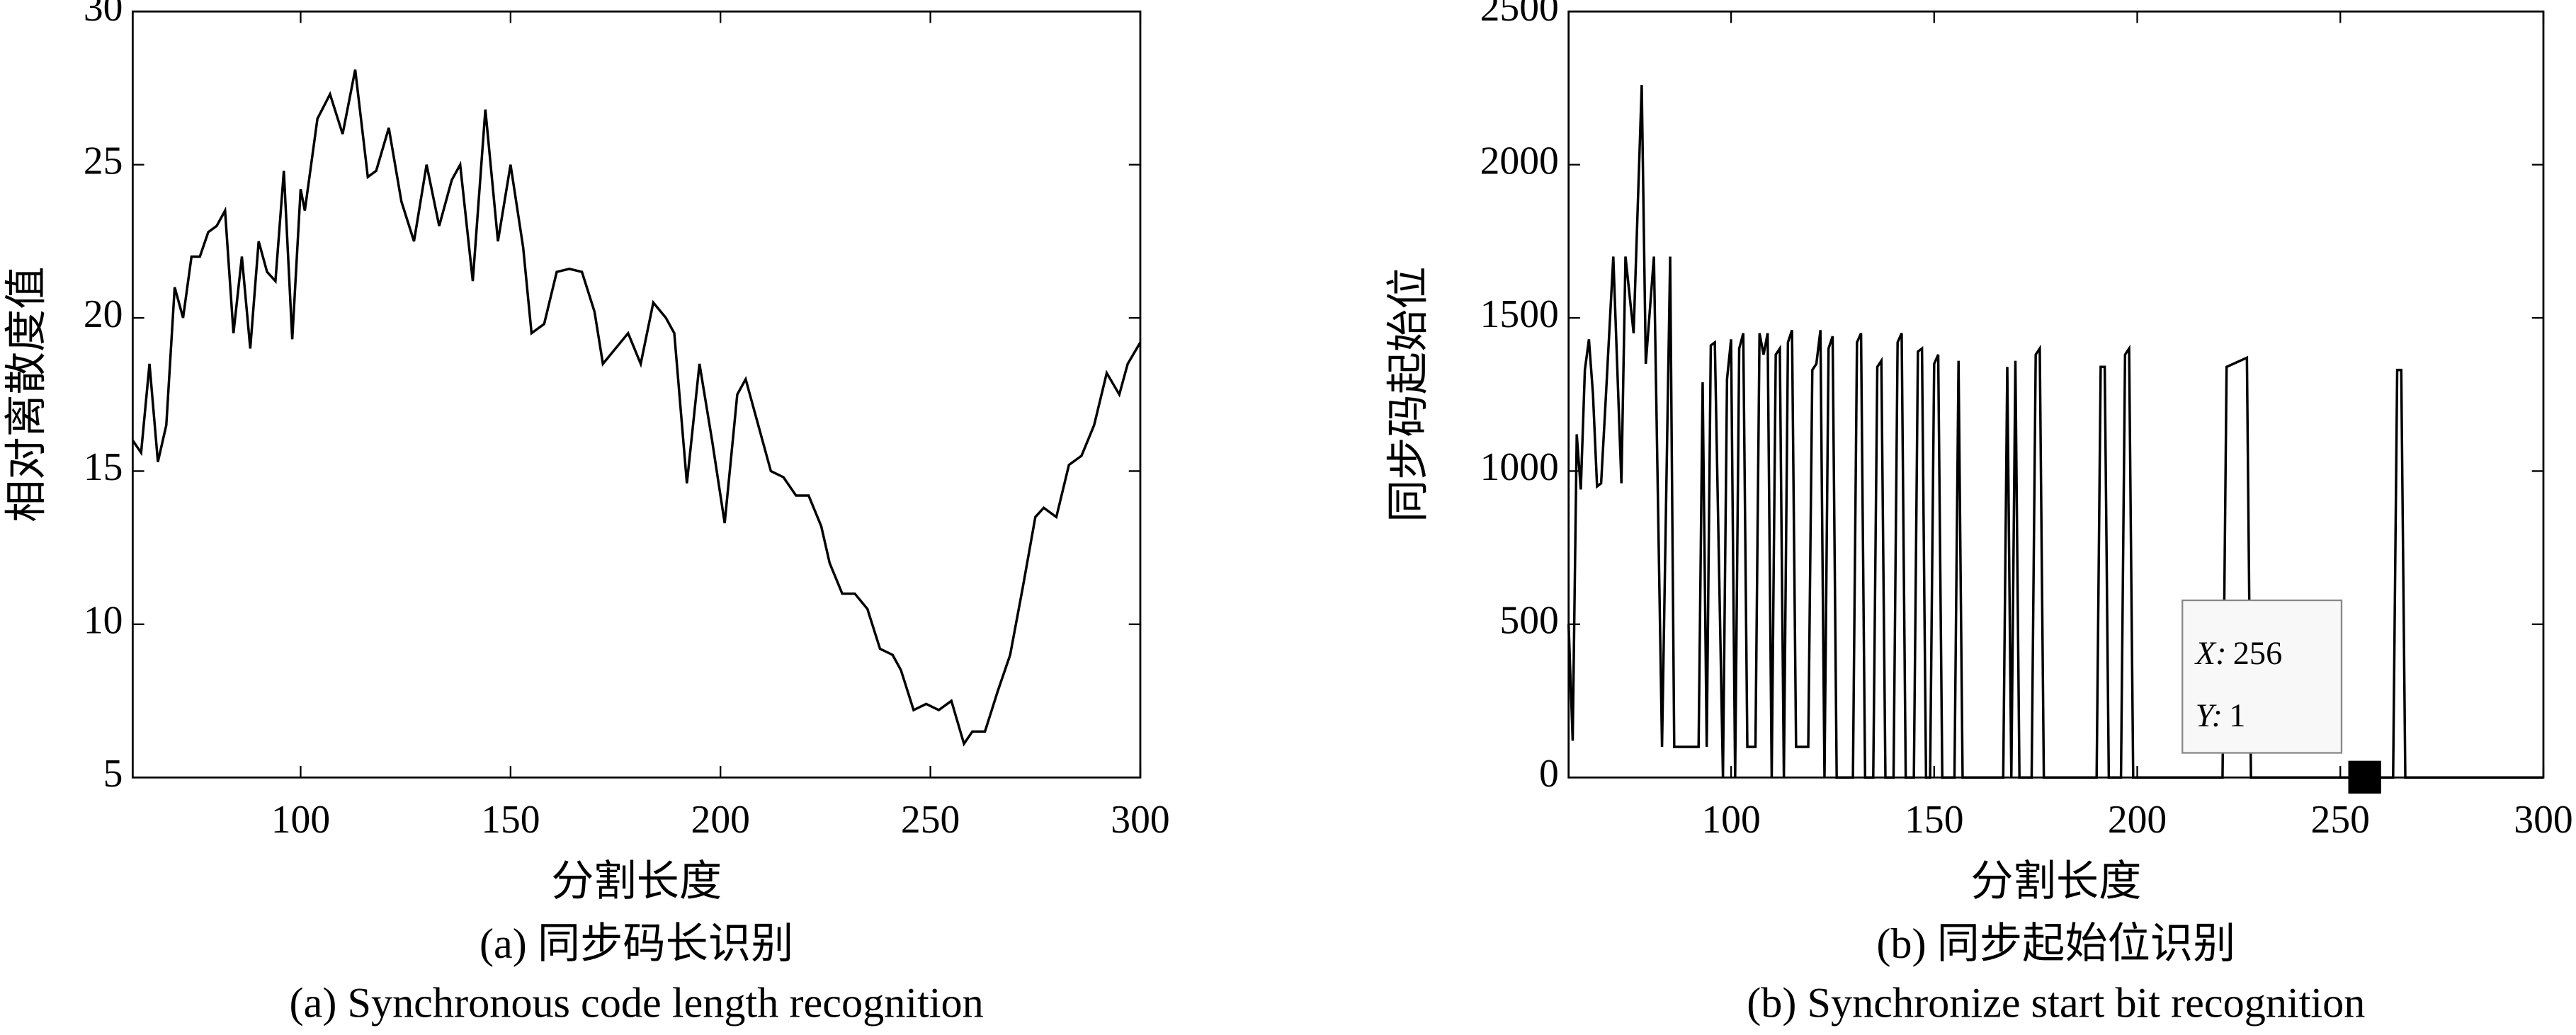 The height and width of the screenshot is (1035, 2576). Describe the element at coordinates (637, 1003) in the screenshot. I see `caption-en: (a) Synchronous code length recognition` at that location.